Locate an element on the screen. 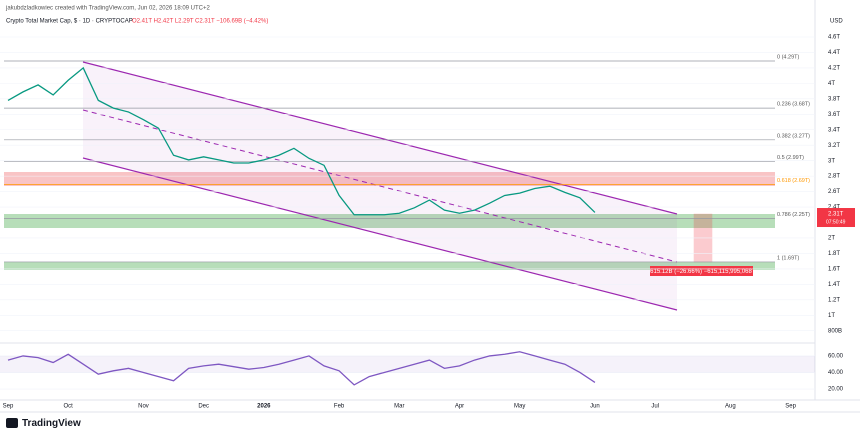 This screenshot has height=437, width=860. x-tick-label: Nov is located at coordinates (143, 407).